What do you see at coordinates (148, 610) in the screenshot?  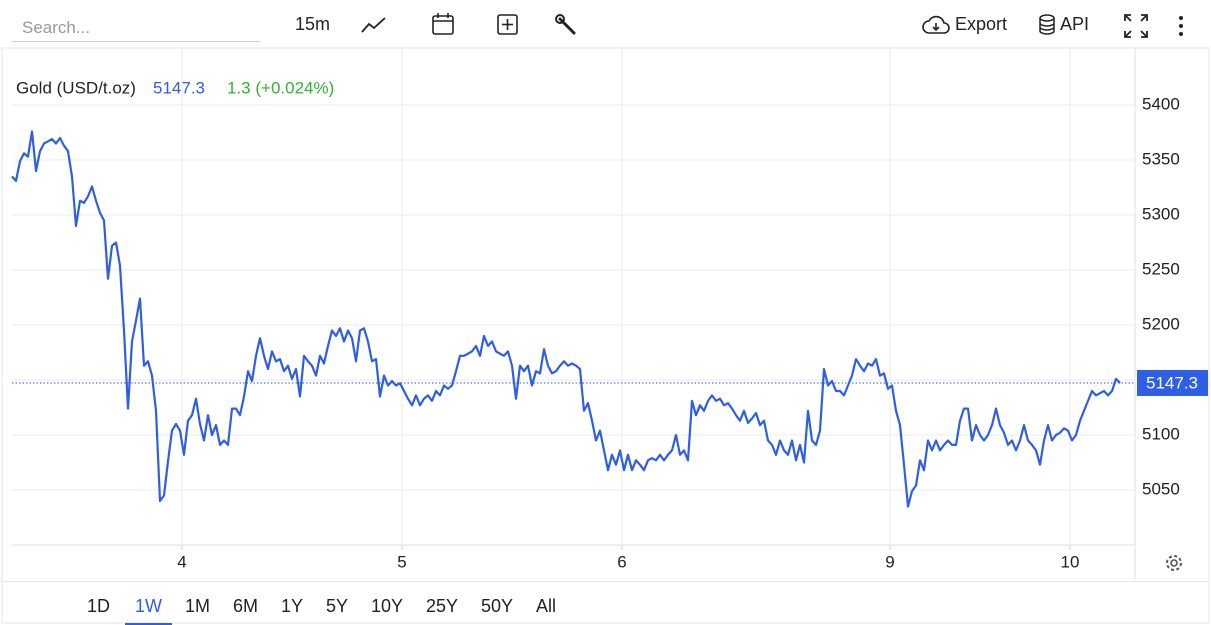 I see `range-option: 1W` at bounding box center [148, 610].